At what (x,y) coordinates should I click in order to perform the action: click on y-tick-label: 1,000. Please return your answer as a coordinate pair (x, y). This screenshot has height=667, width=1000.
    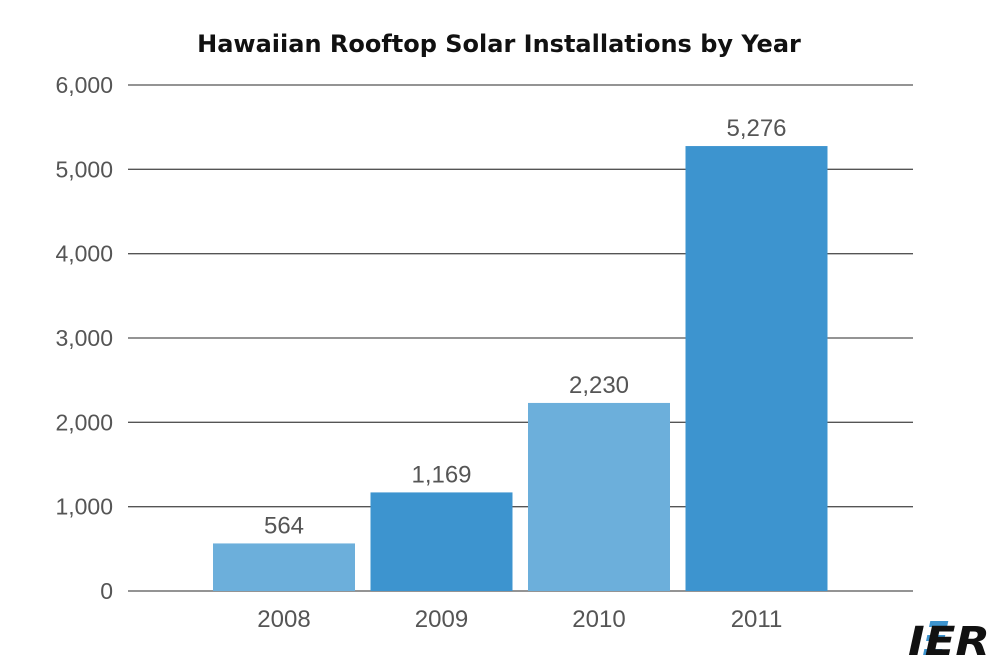
    Looking at the image, I should click on (84, 507).